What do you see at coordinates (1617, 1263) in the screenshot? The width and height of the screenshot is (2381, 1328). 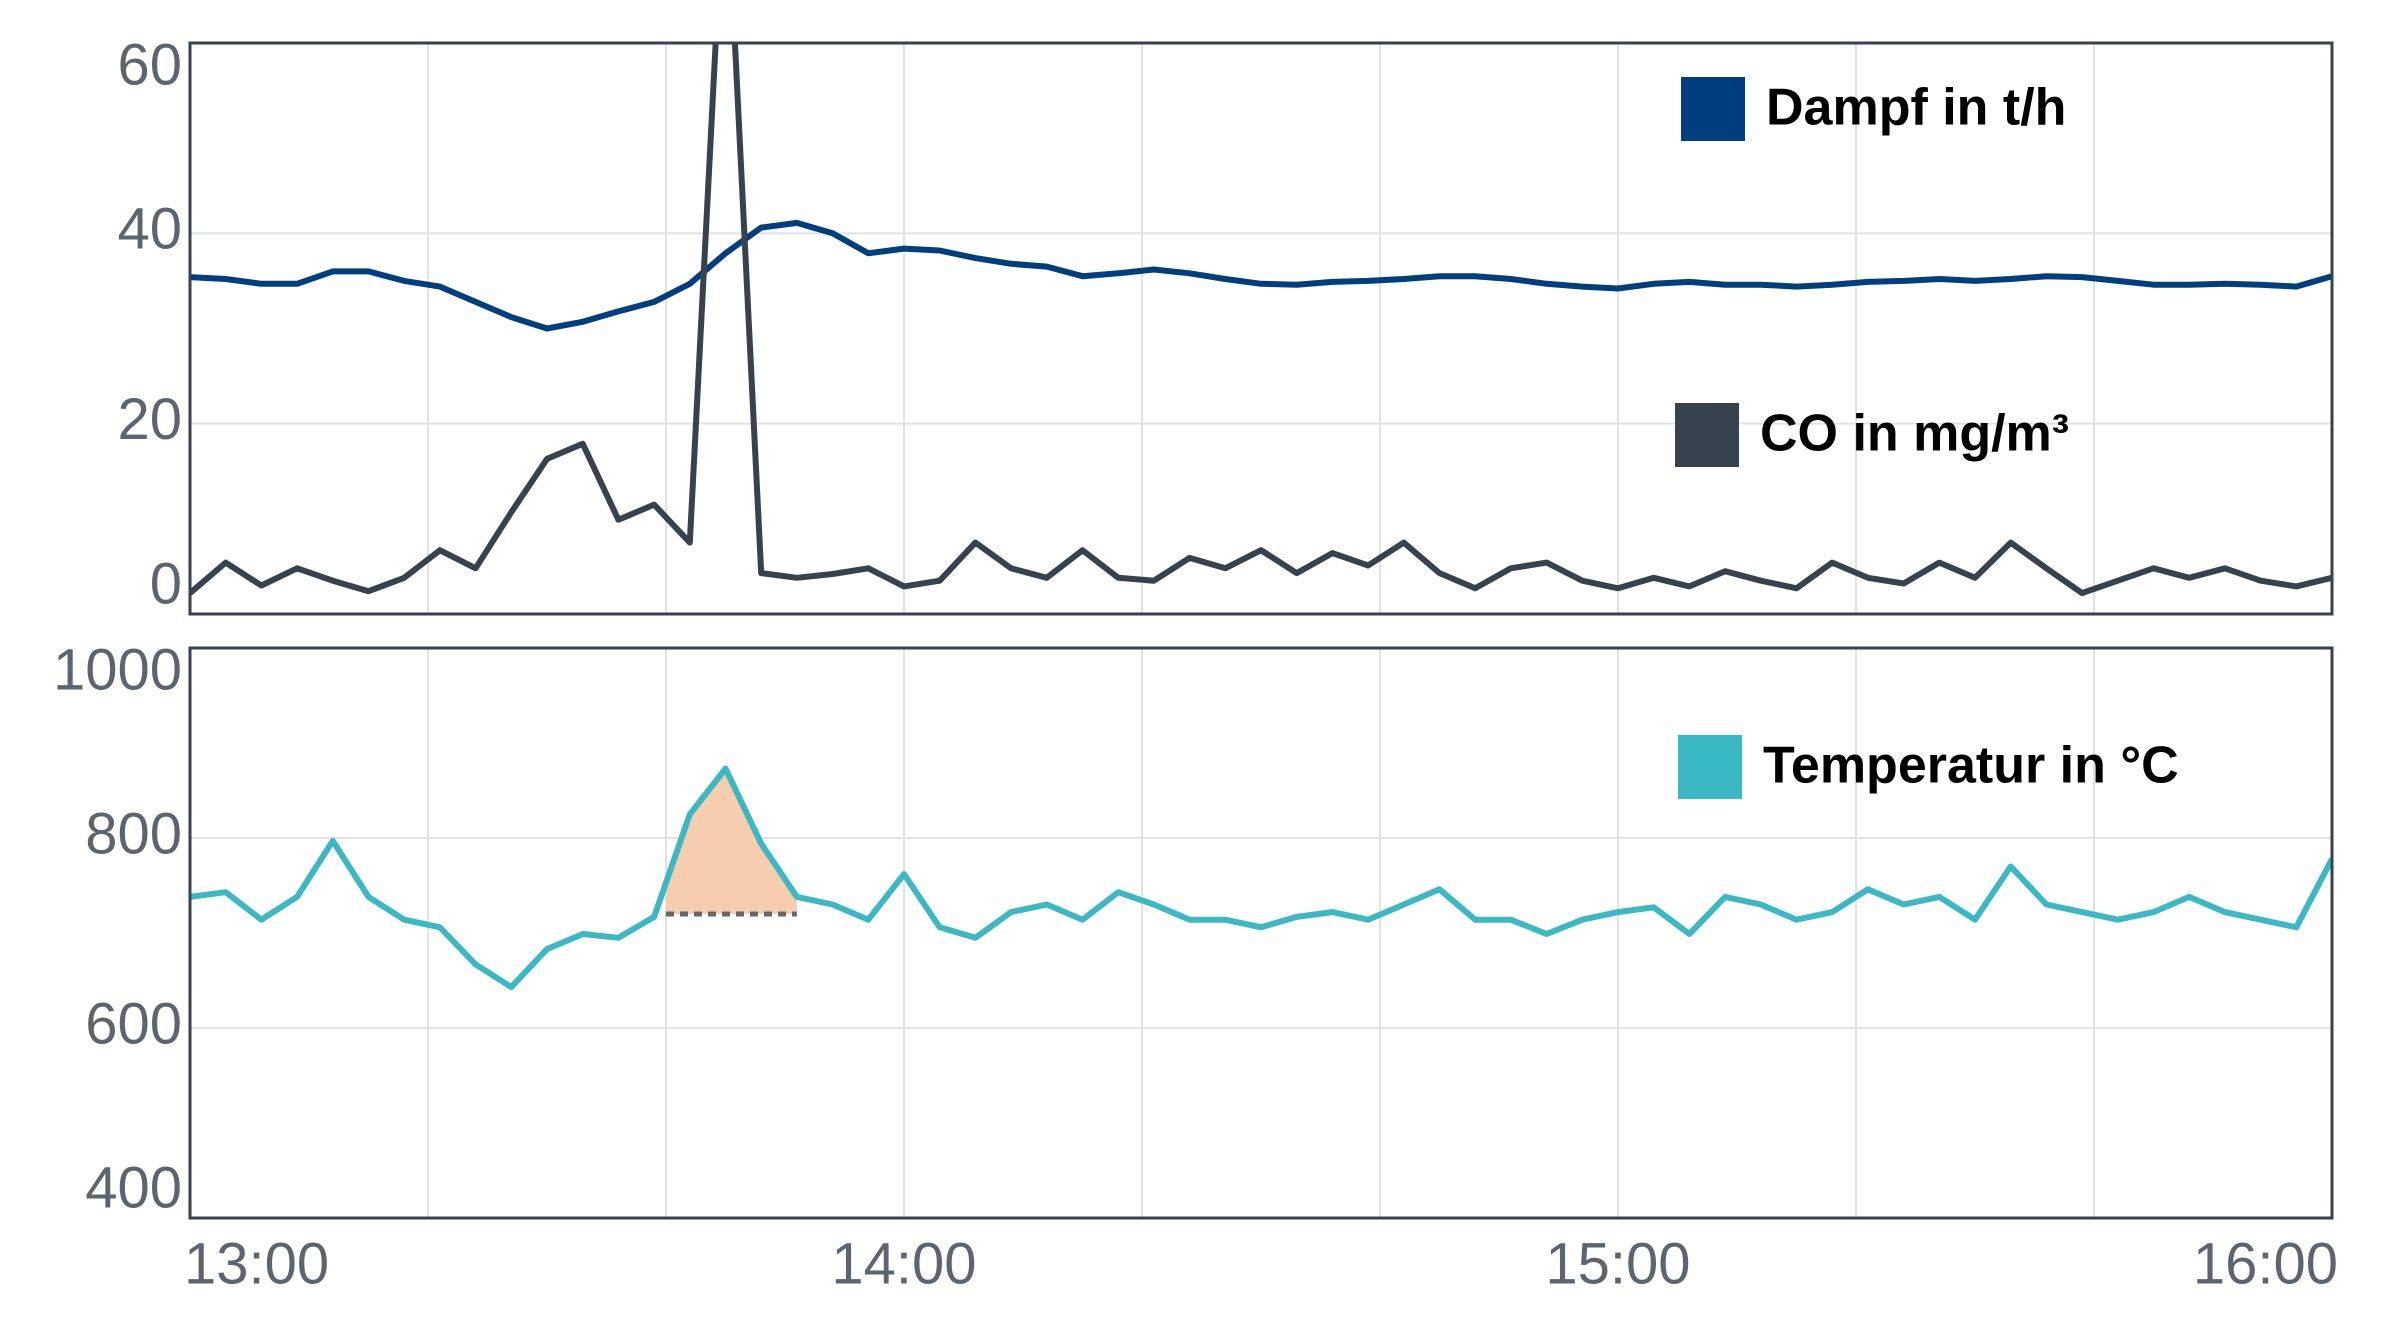 I see `x-tick-label: 15:00` at bounding box center [1617, 1263].